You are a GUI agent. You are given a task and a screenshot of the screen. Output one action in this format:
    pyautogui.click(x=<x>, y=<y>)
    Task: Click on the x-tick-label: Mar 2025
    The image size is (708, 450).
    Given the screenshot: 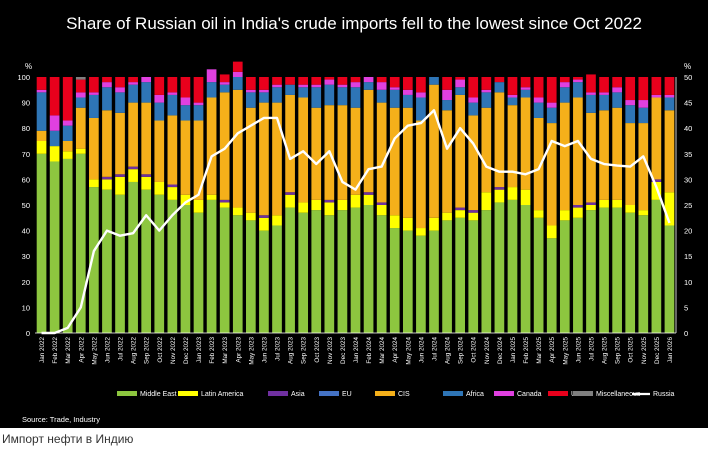 What is the action you would take?
    pyautogui.click(x=539, y=350)
    